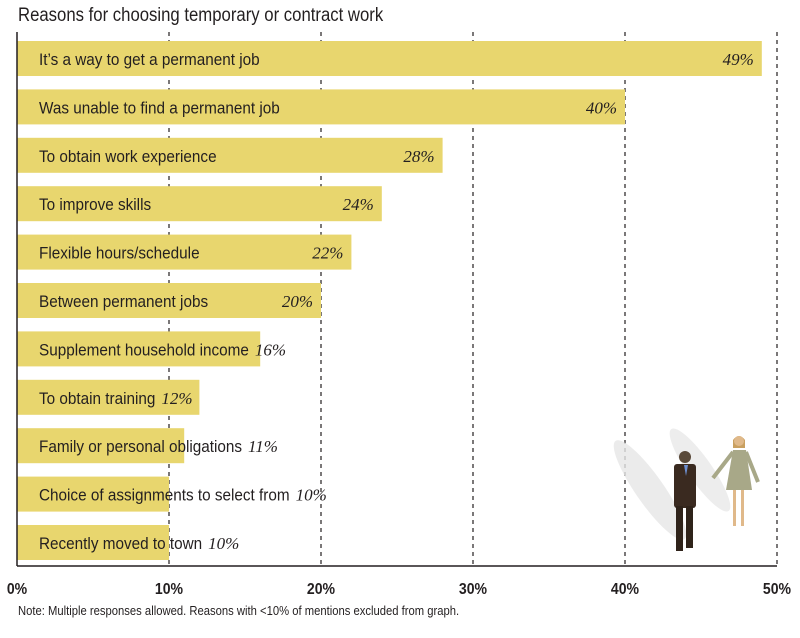  What do you see at coordinates (159, 108) in the screenshot?
I see `category-label: Was unable to find a permanent job` at bounding box center [159, 108].